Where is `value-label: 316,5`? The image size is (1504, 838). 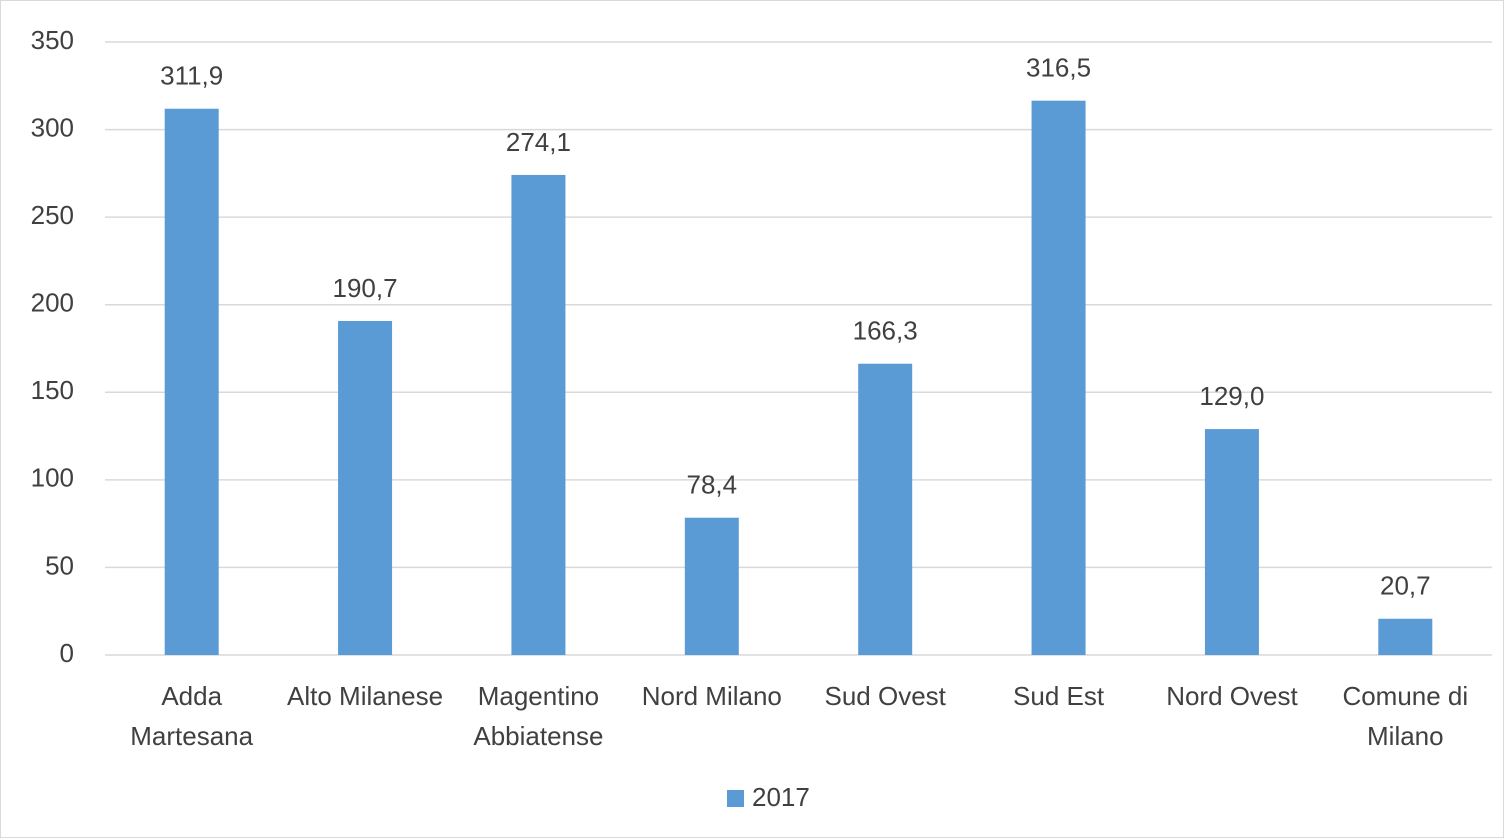 value-label: 316,5 is located at coordinates (1058, 68).